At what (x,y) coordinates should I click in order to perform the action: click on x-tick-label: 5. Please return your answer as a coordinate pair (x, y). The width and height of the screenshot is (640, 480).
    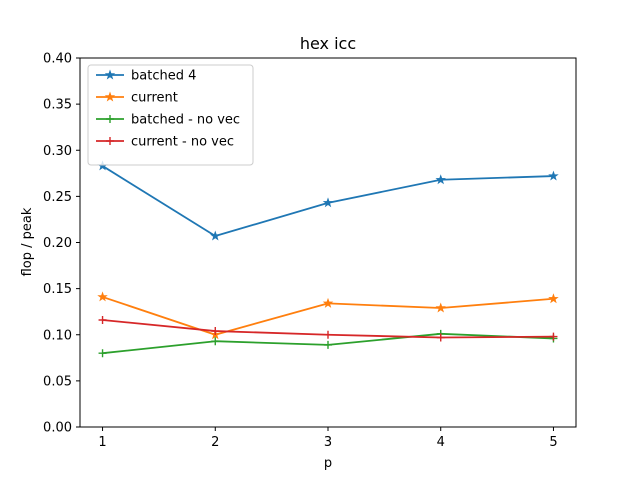
    Looking at the image, I should click on (553, 442).